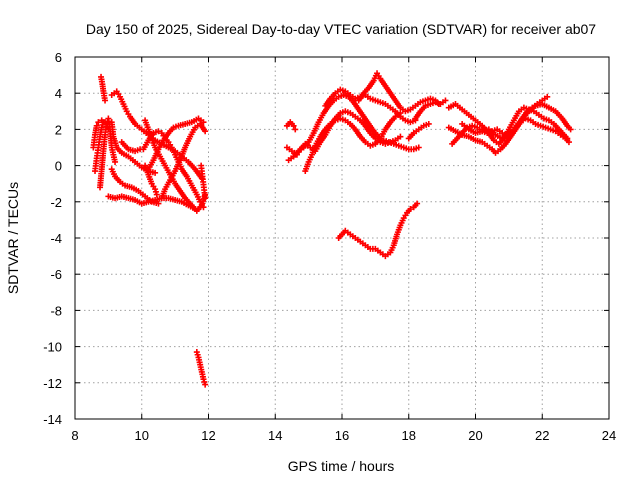  I want to click on y-tick-label: -2, so click(56, 202).